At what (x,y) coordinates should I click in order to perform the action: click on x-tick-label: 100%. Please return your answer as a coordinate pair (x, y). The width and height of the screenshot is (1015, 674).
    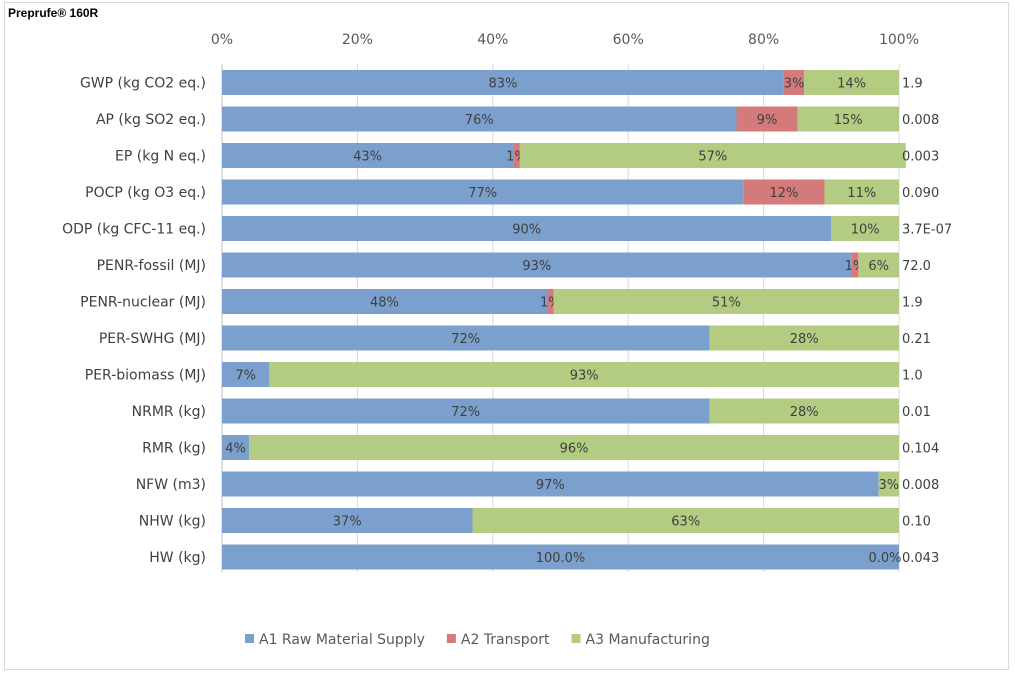
    Looking at the image, I should click on (899, 40).